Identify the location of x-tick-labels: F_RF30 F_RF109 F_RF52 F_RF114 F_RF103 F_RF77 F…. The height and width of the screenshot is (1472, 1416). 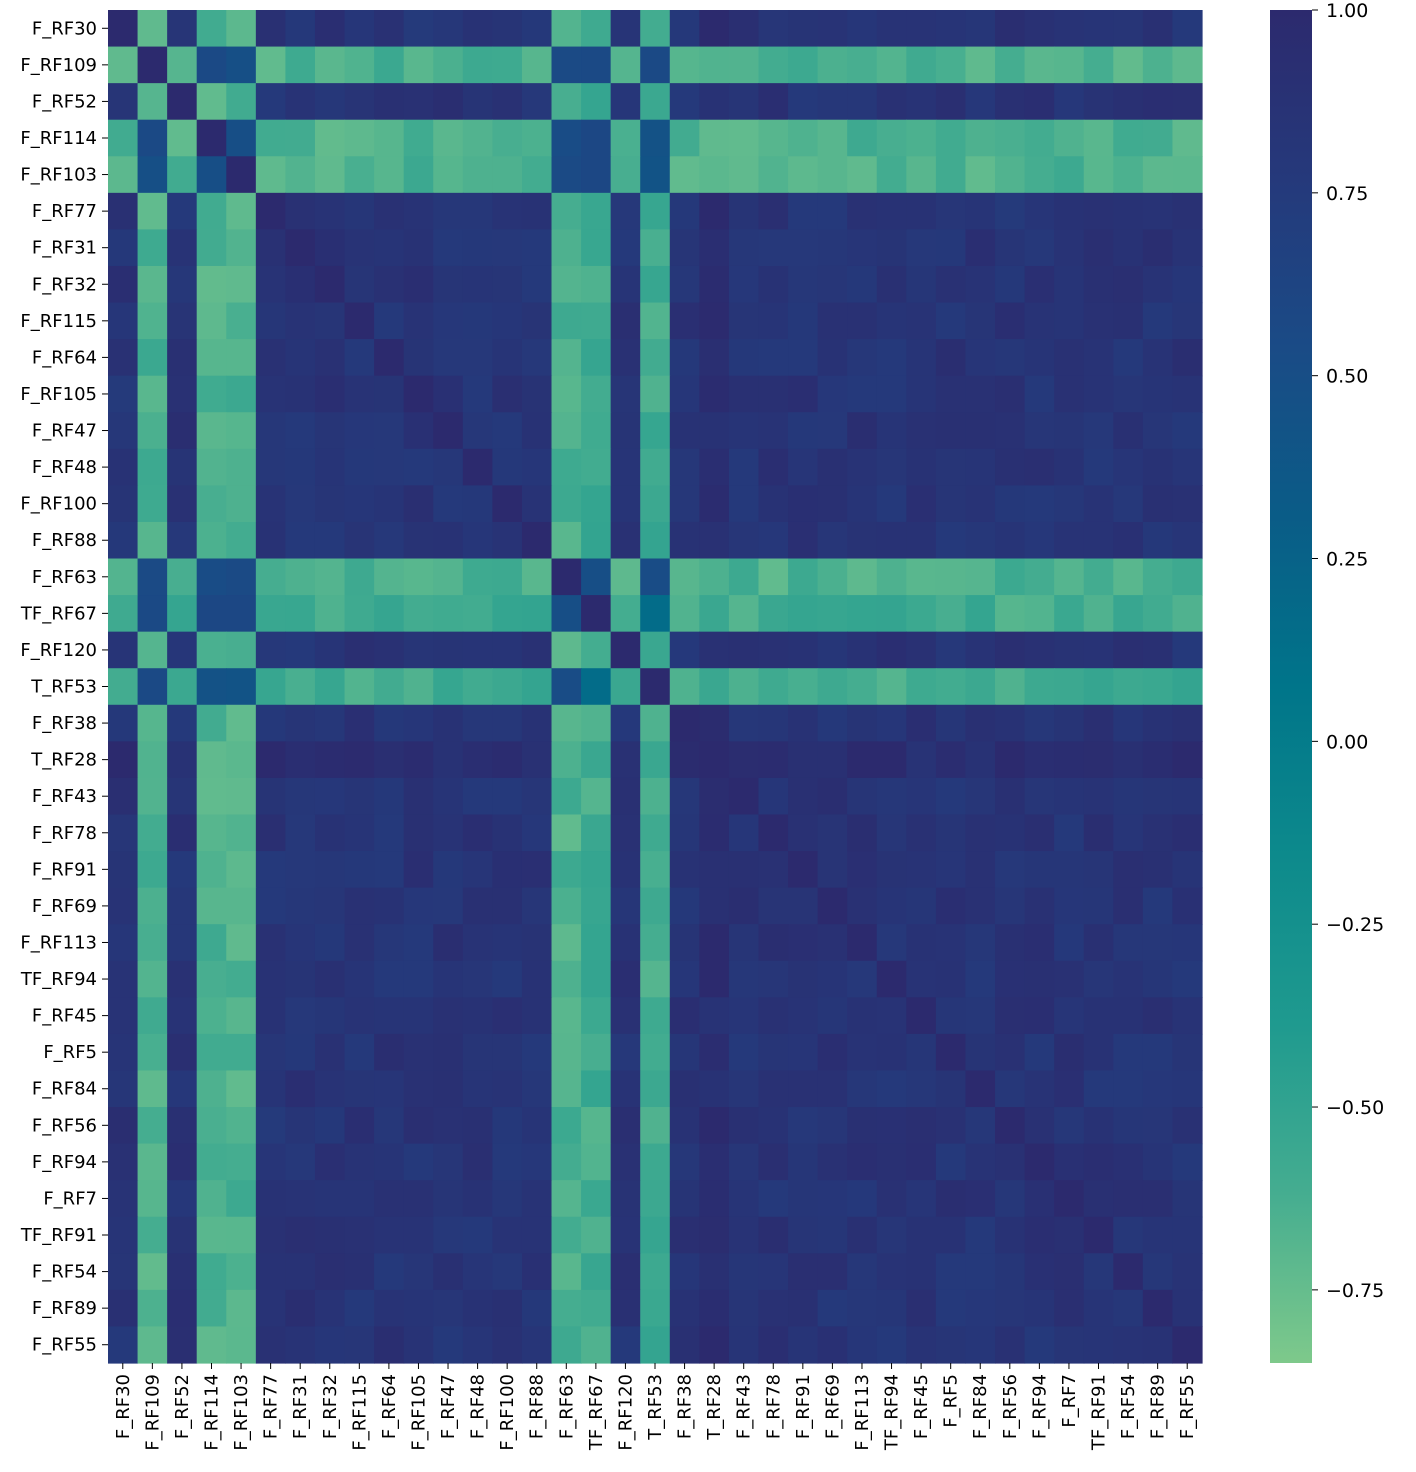
(655, 1407).